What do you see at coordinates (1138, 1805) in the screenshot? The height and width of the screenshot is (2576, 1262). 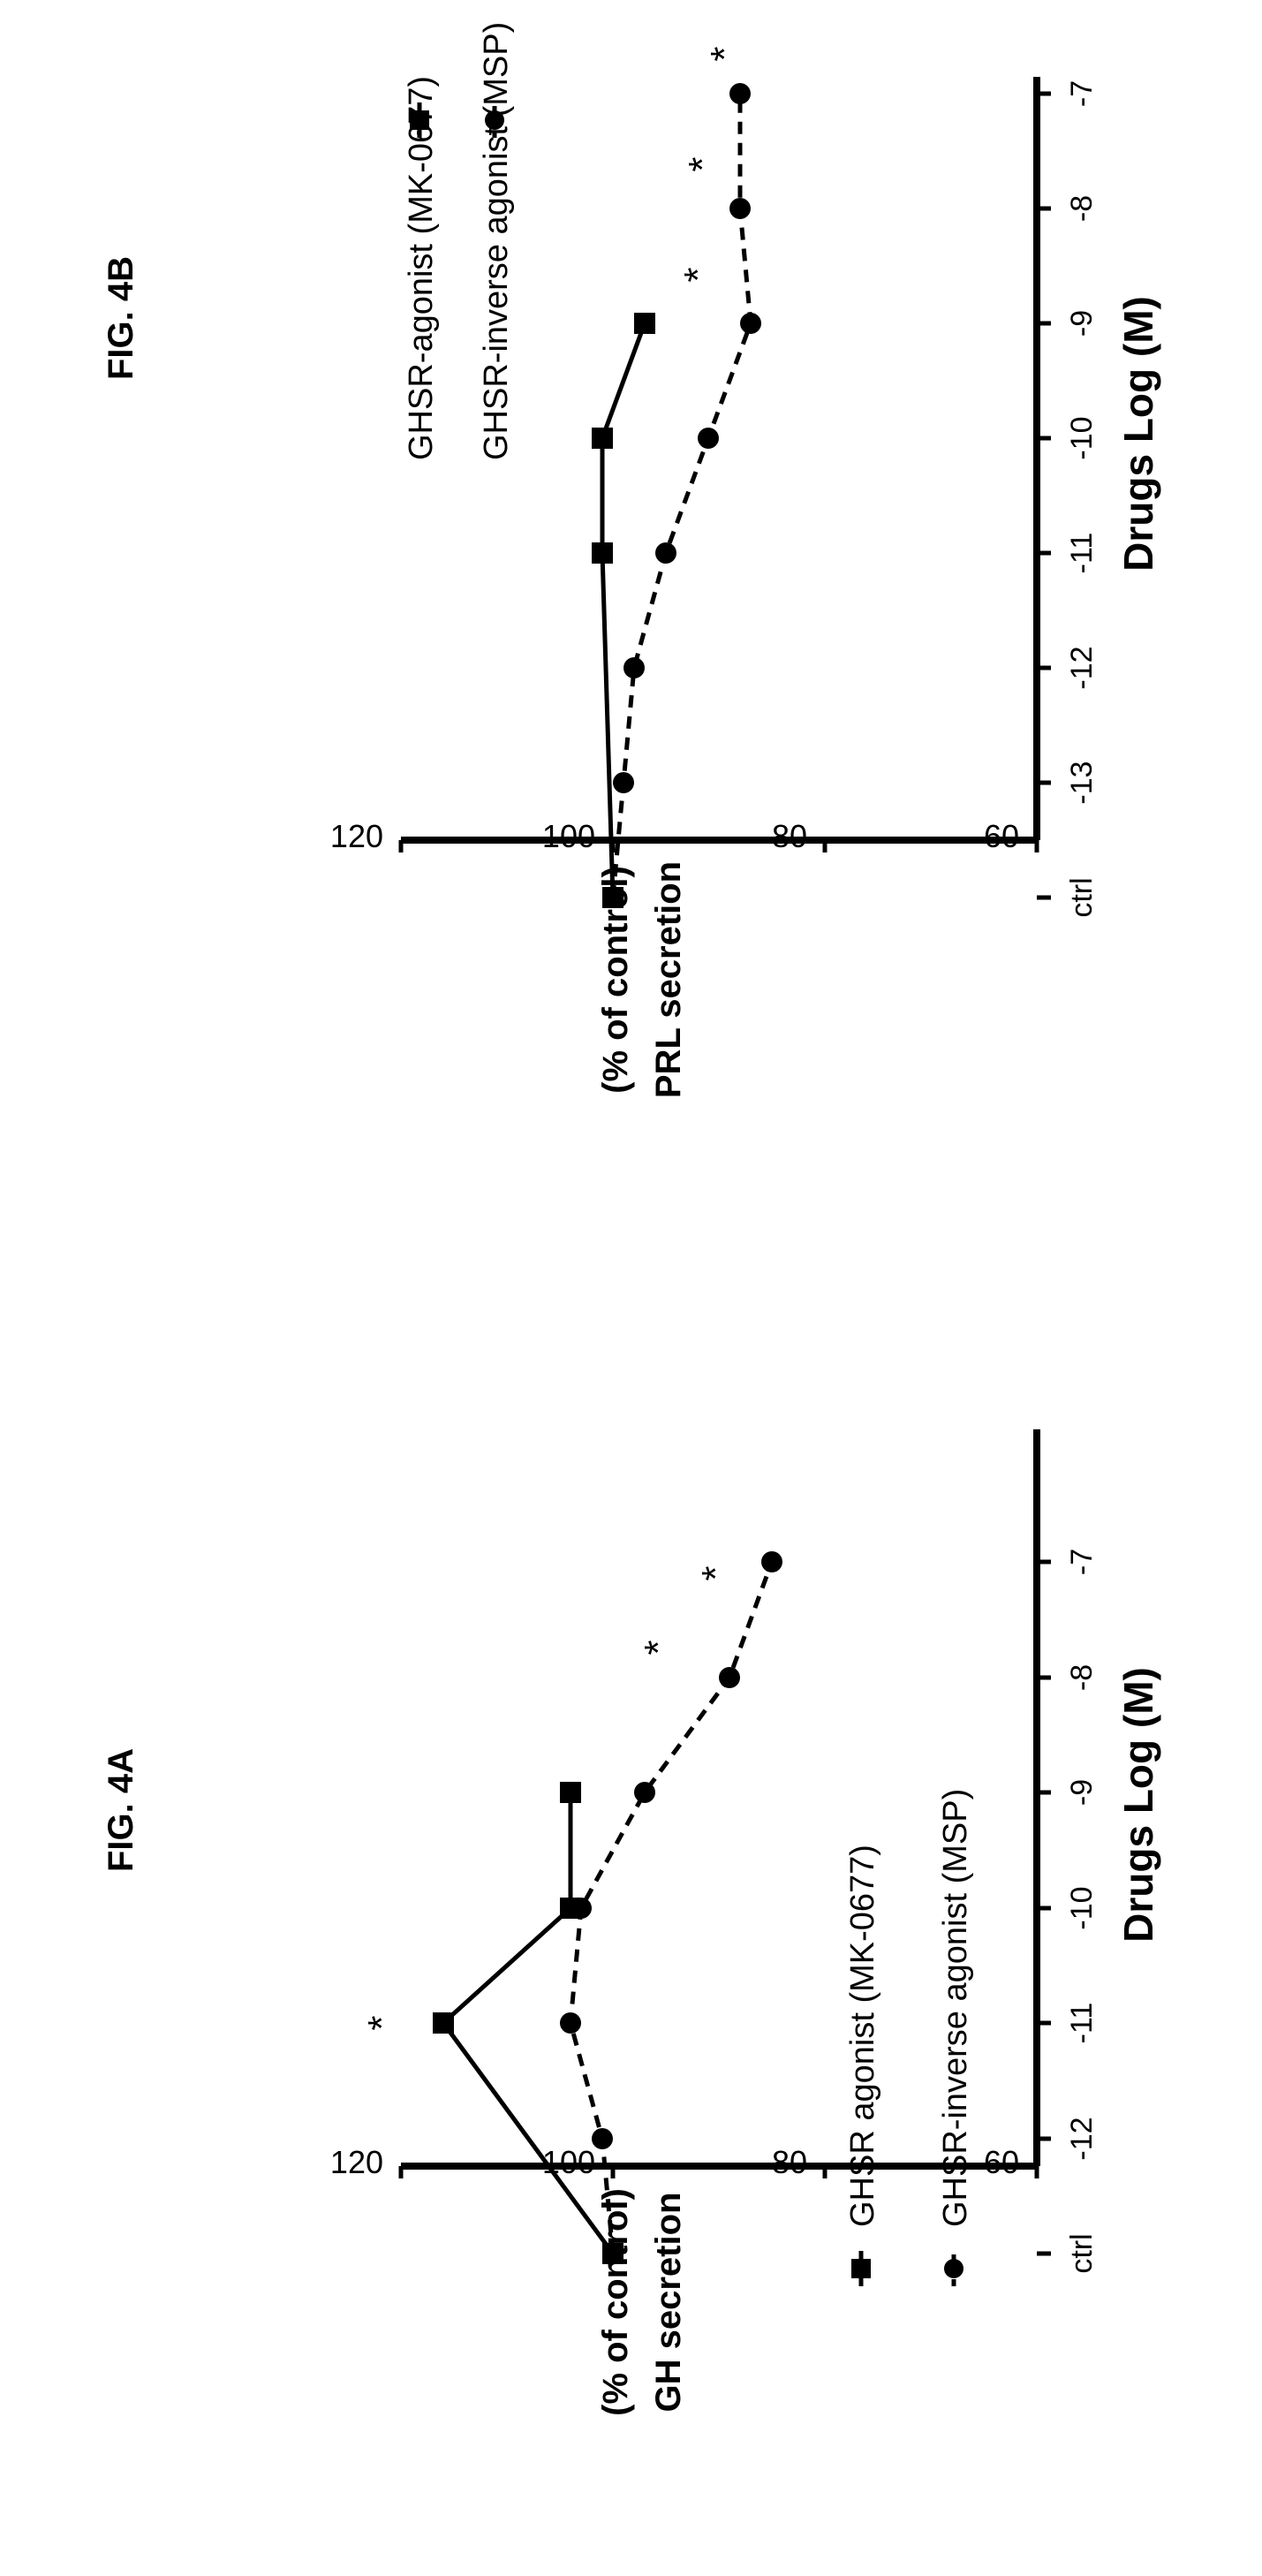 I see `panel-4a-x-title: Drugs Log (M)` at bounding box center [1138, 1805].